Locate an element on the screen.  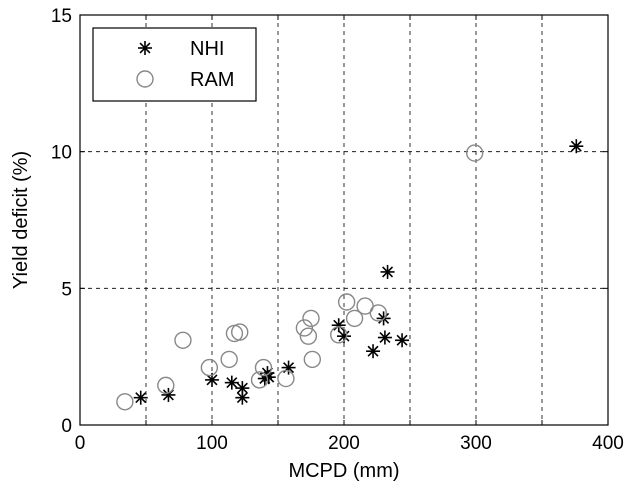
x-axis-label: MCPD (mm) is located at coordinates (343, 471).